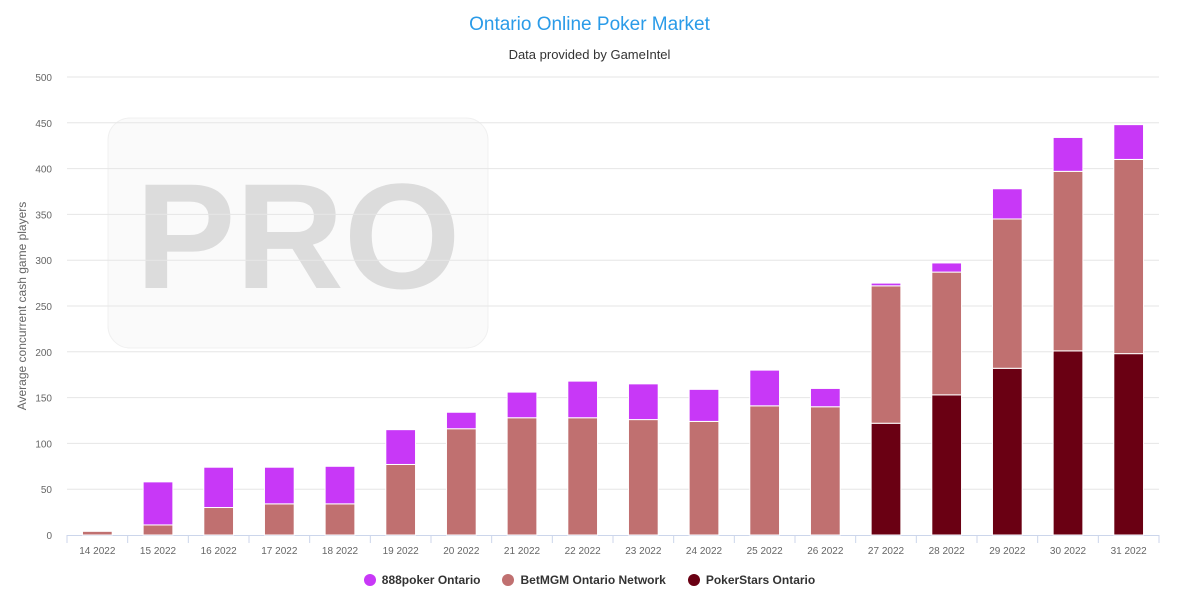 This screenshot has height=601, width=1179. What do you see at coordinates (431, 580) in the screenshot?
I see `legend-label-888poker: 888poker Ontario` at bounding box center [431, 580].